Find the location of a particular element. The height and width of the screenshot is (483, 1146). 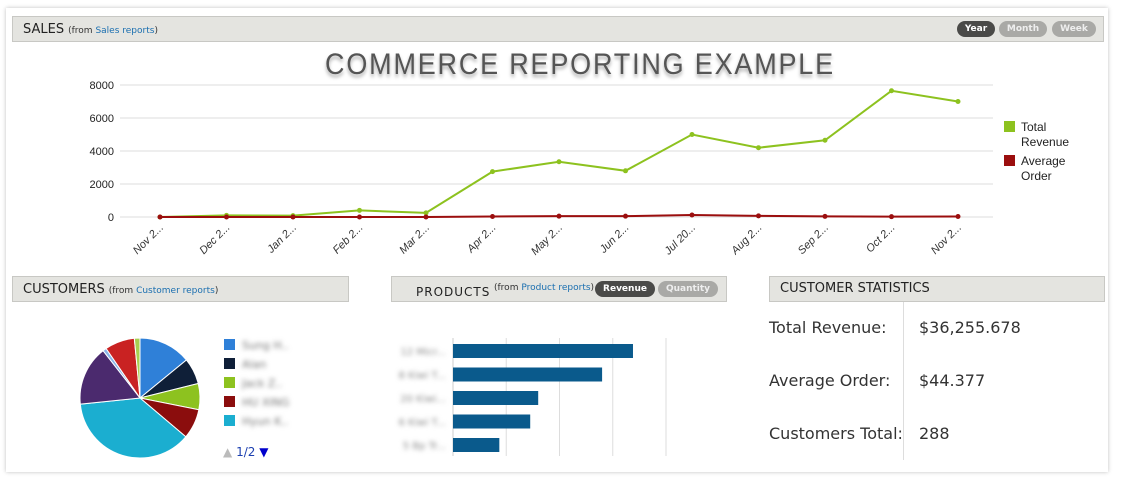

revenue-button: Revenue is located at coordinates (625, 289).